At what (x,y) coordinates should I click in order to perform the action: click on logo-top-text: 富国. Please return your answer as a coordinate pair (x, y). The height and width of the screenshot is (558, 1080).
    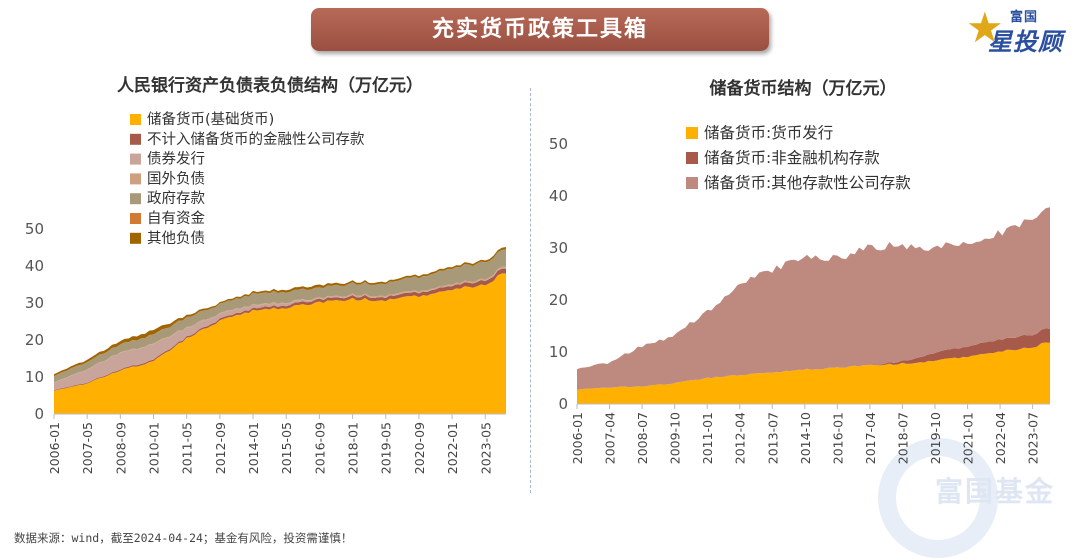
    Looking at the image, I should click on (1024, 17).